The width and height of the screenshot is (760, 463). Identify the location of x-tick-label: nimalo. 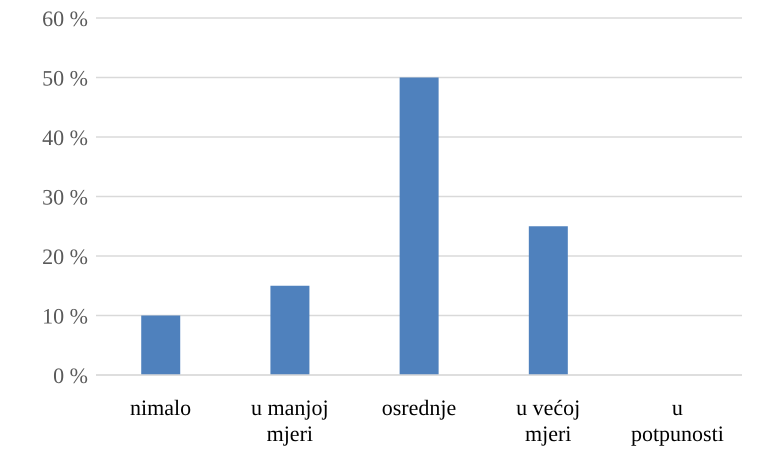
(161, 407).